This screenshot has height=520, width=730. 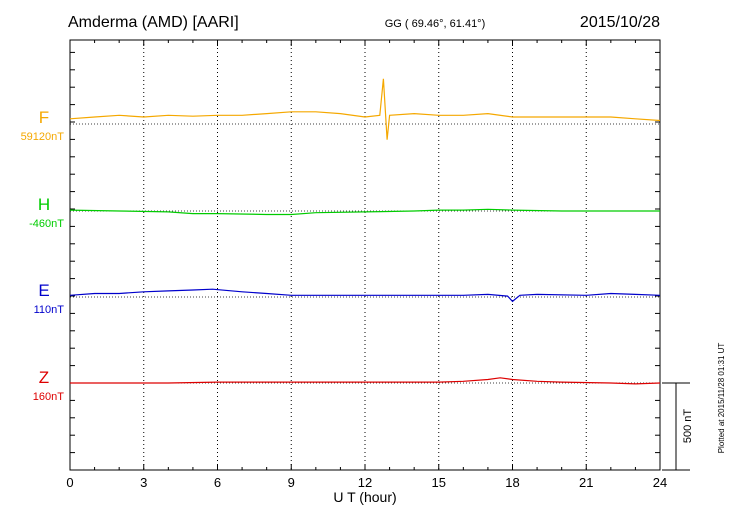 What do you see at coordinates (217, 482) in the screenshot?
I see `x-tick-label-6: 6` at bounding box center [217, 482].